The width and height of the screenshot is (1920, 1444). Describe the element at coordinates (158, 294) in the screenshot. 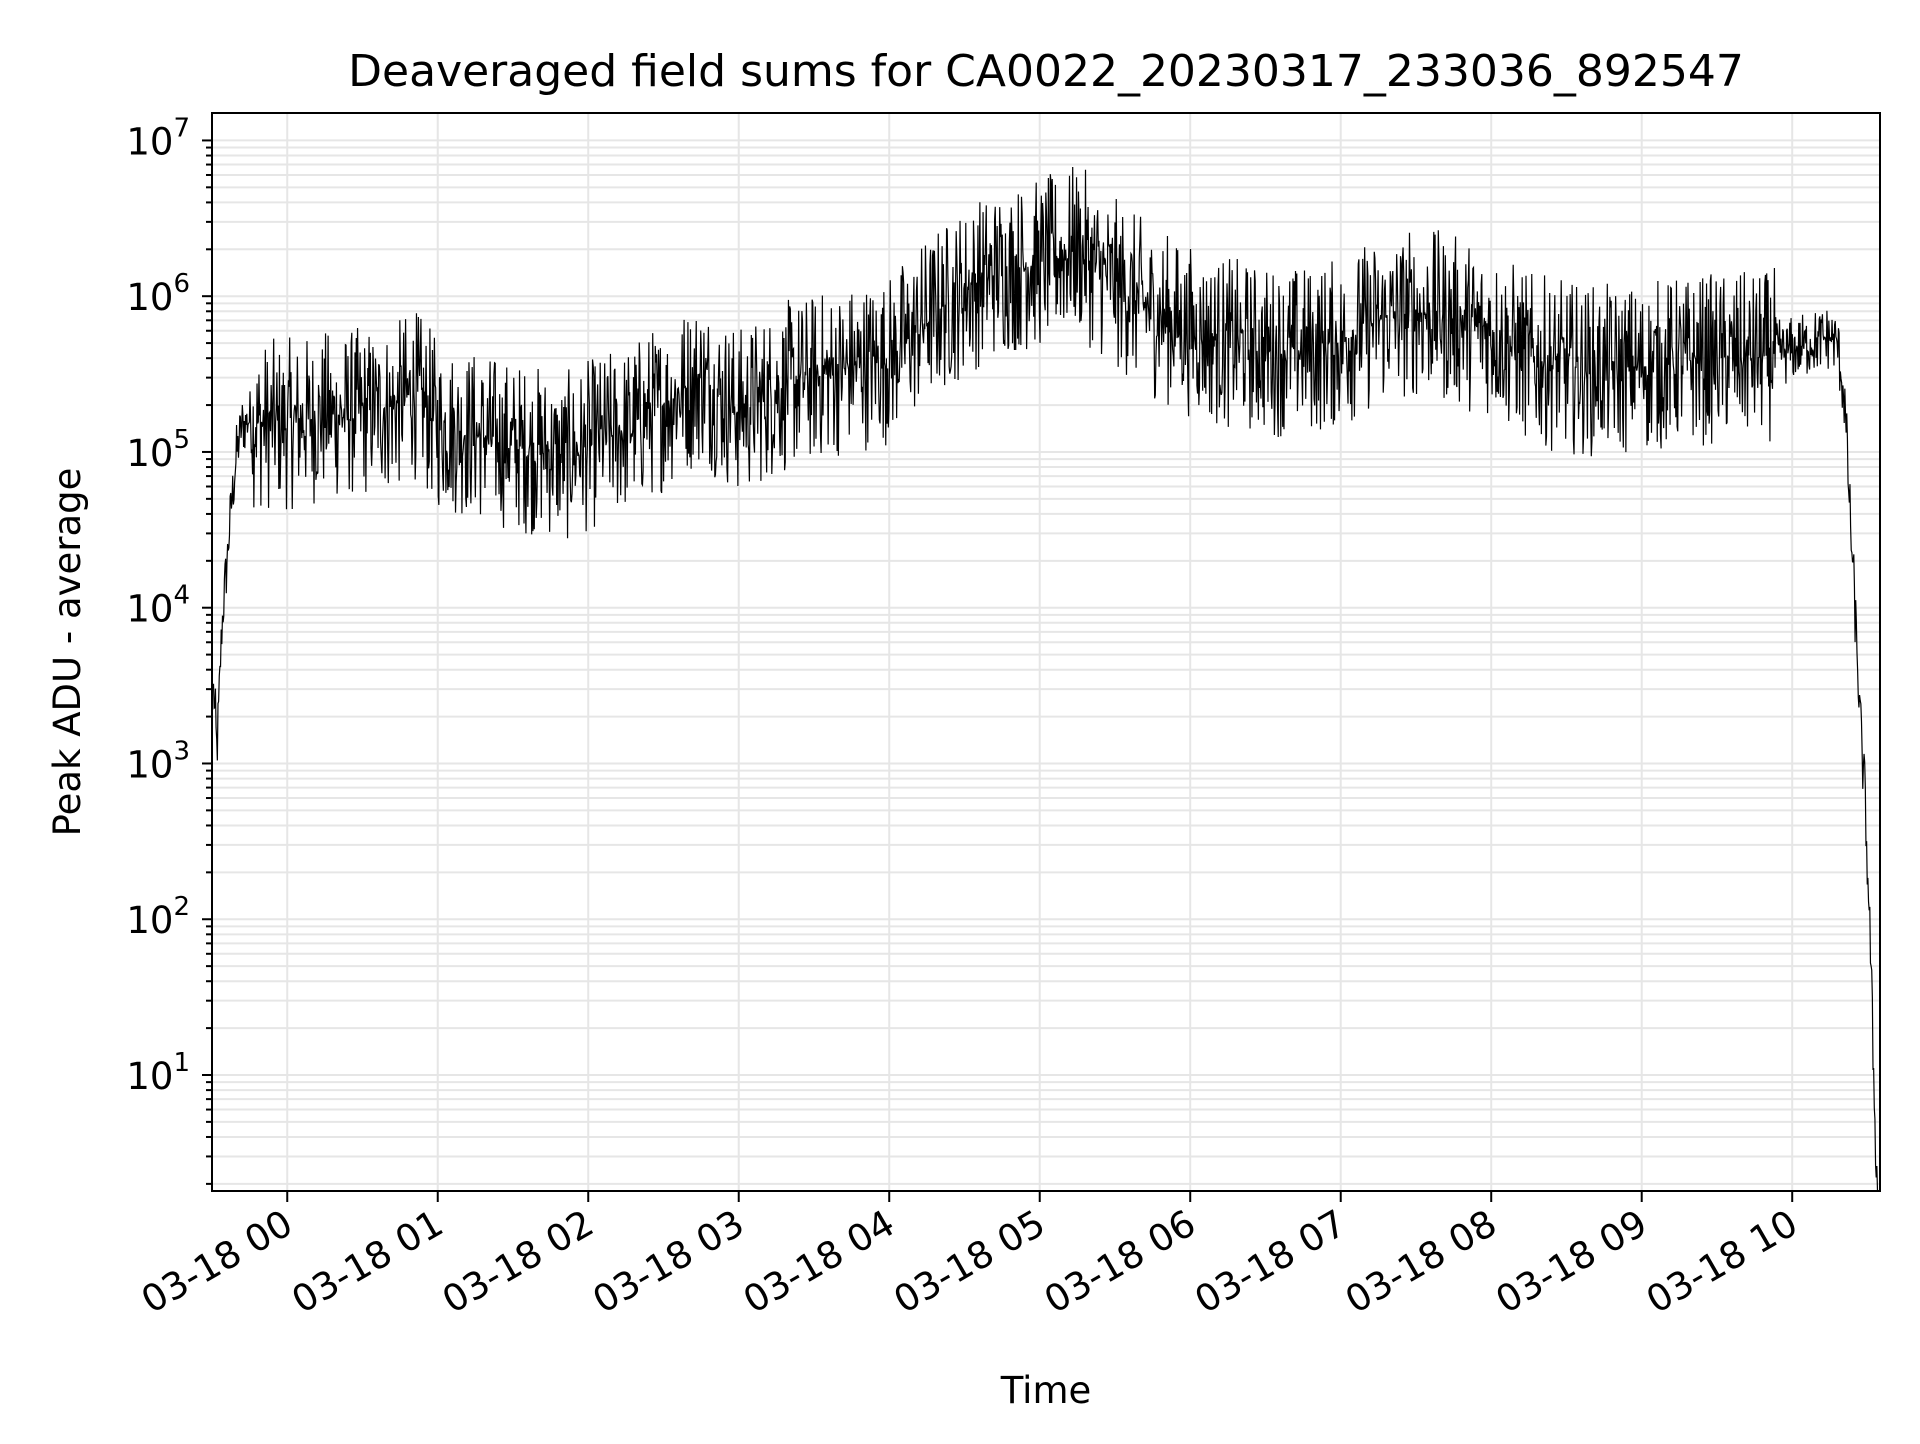

I see `y-tick-label: 10⁶` at that location.